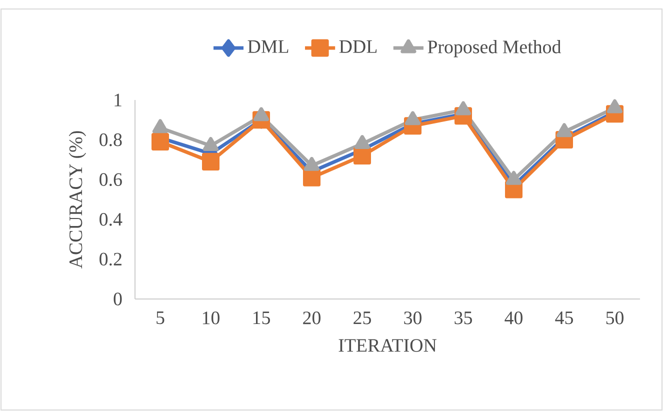  What do you see at coordinates (495, 49) in the screenshot?
I see `legend-label: Proposed Method` at bounding box center [495, 49].